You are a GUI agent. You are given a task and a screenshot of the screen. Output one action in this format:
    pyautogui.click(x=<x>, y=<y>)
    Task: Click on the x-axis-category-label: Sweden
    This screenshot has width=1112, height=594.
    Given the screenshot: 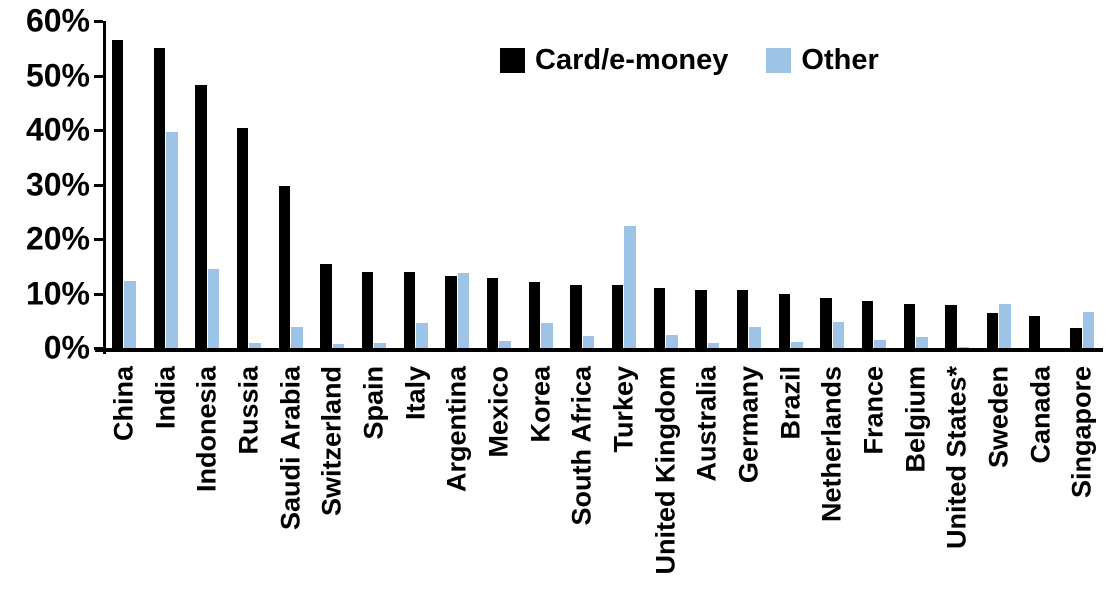 What is the action you would take?
    pyautogui.click(x=998, y=417)
    